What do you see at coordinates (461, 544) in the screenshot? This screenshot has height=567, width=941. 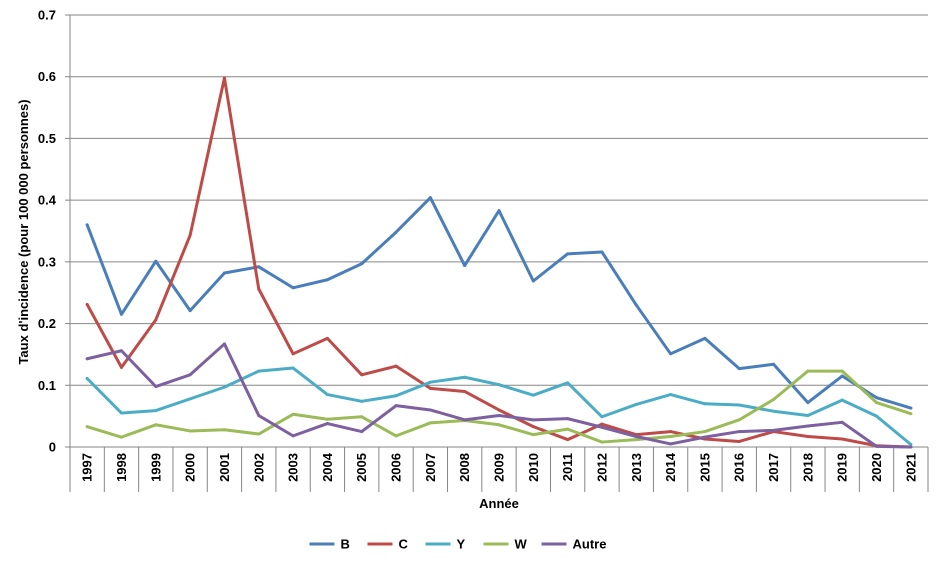 I see `legend-label: Y` at bounding box center [461, 544].